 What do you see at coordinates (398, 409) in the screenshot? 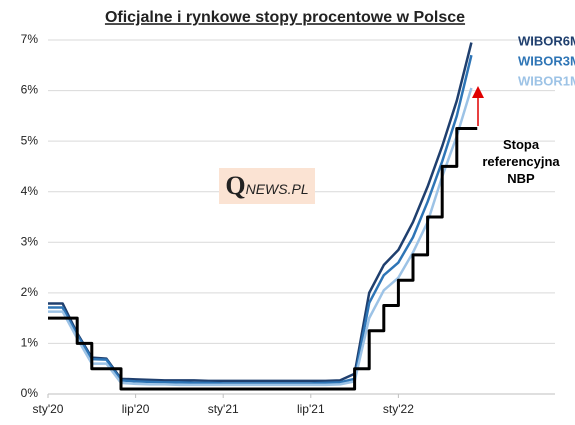
I see `x-tick-label: sty'22` at bounding box center [398, 409].